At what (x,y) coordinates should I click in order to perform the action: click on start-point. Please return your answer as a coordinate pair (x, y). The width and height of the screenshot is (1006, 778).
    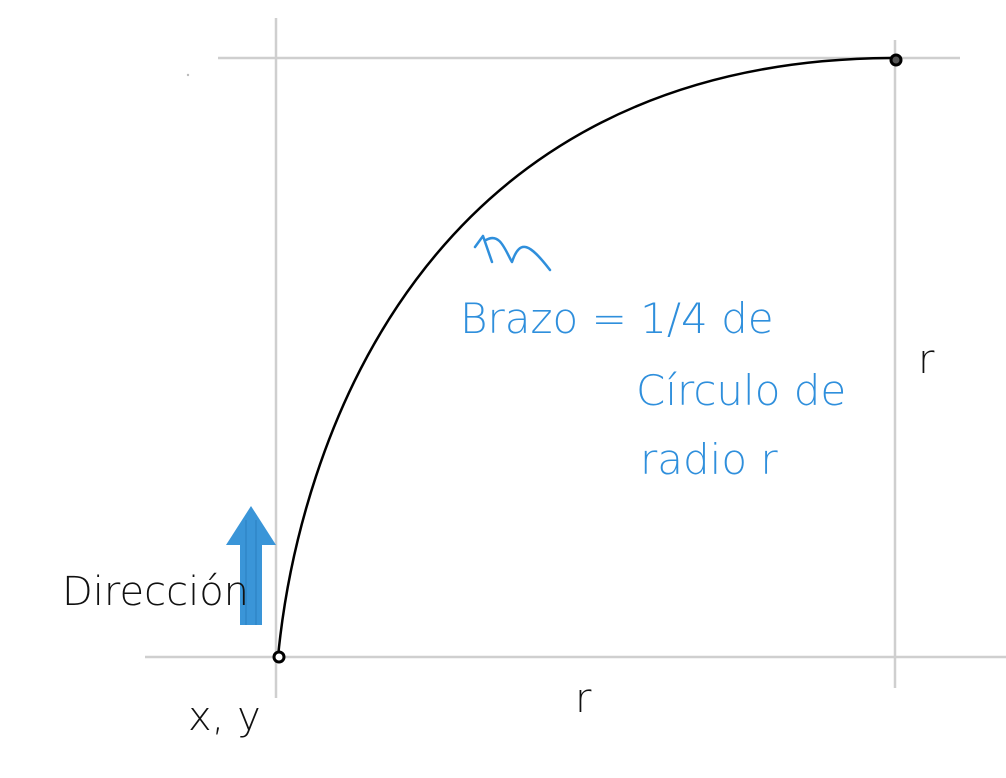
    Looking at the image, I should click on (279, 657).